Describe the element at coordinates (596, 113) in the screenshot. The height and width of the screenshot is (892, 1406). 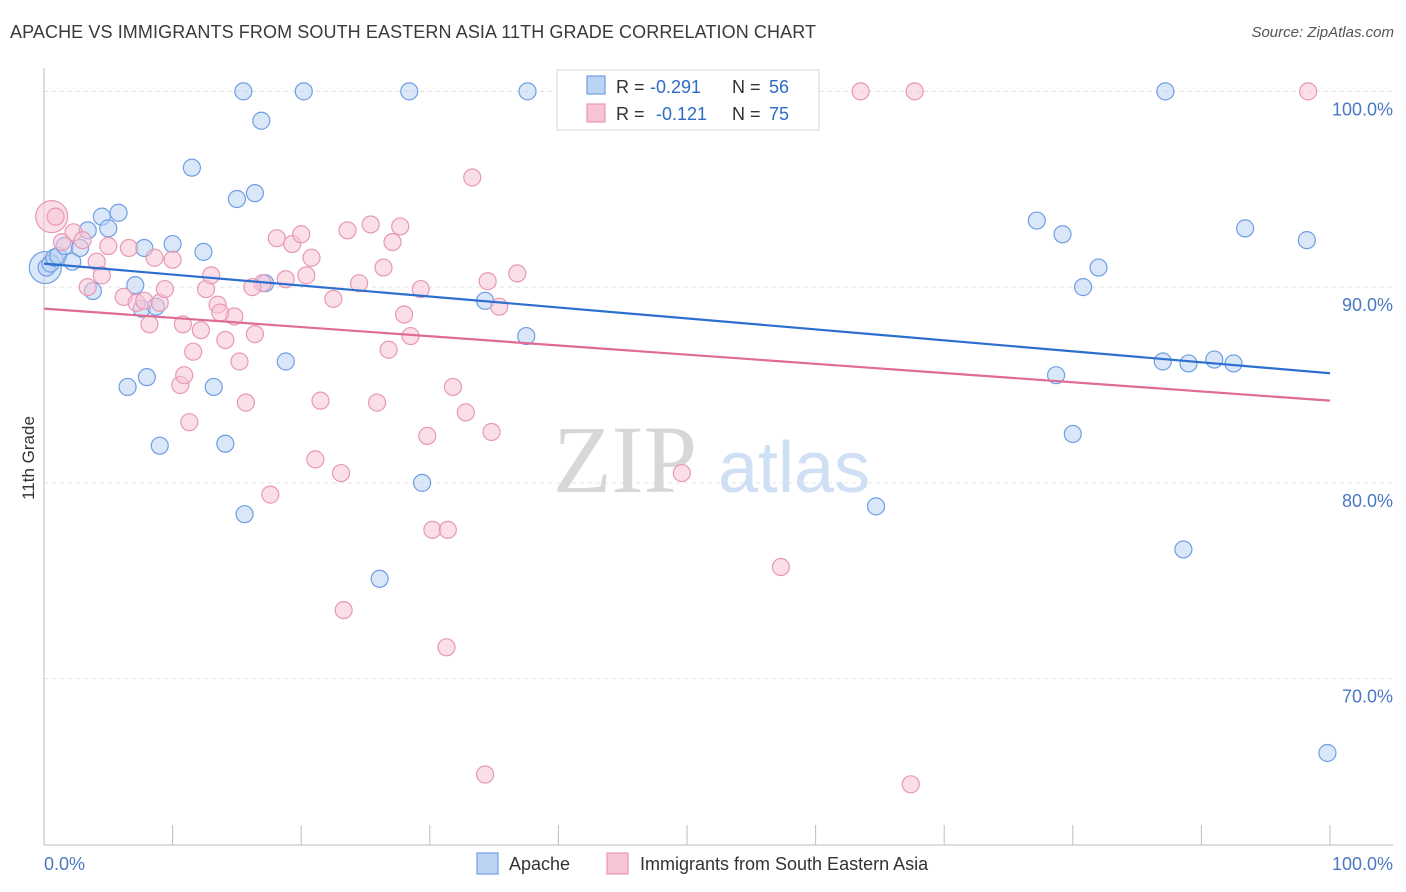
I see `legend-immigrants-swatch` at that location.